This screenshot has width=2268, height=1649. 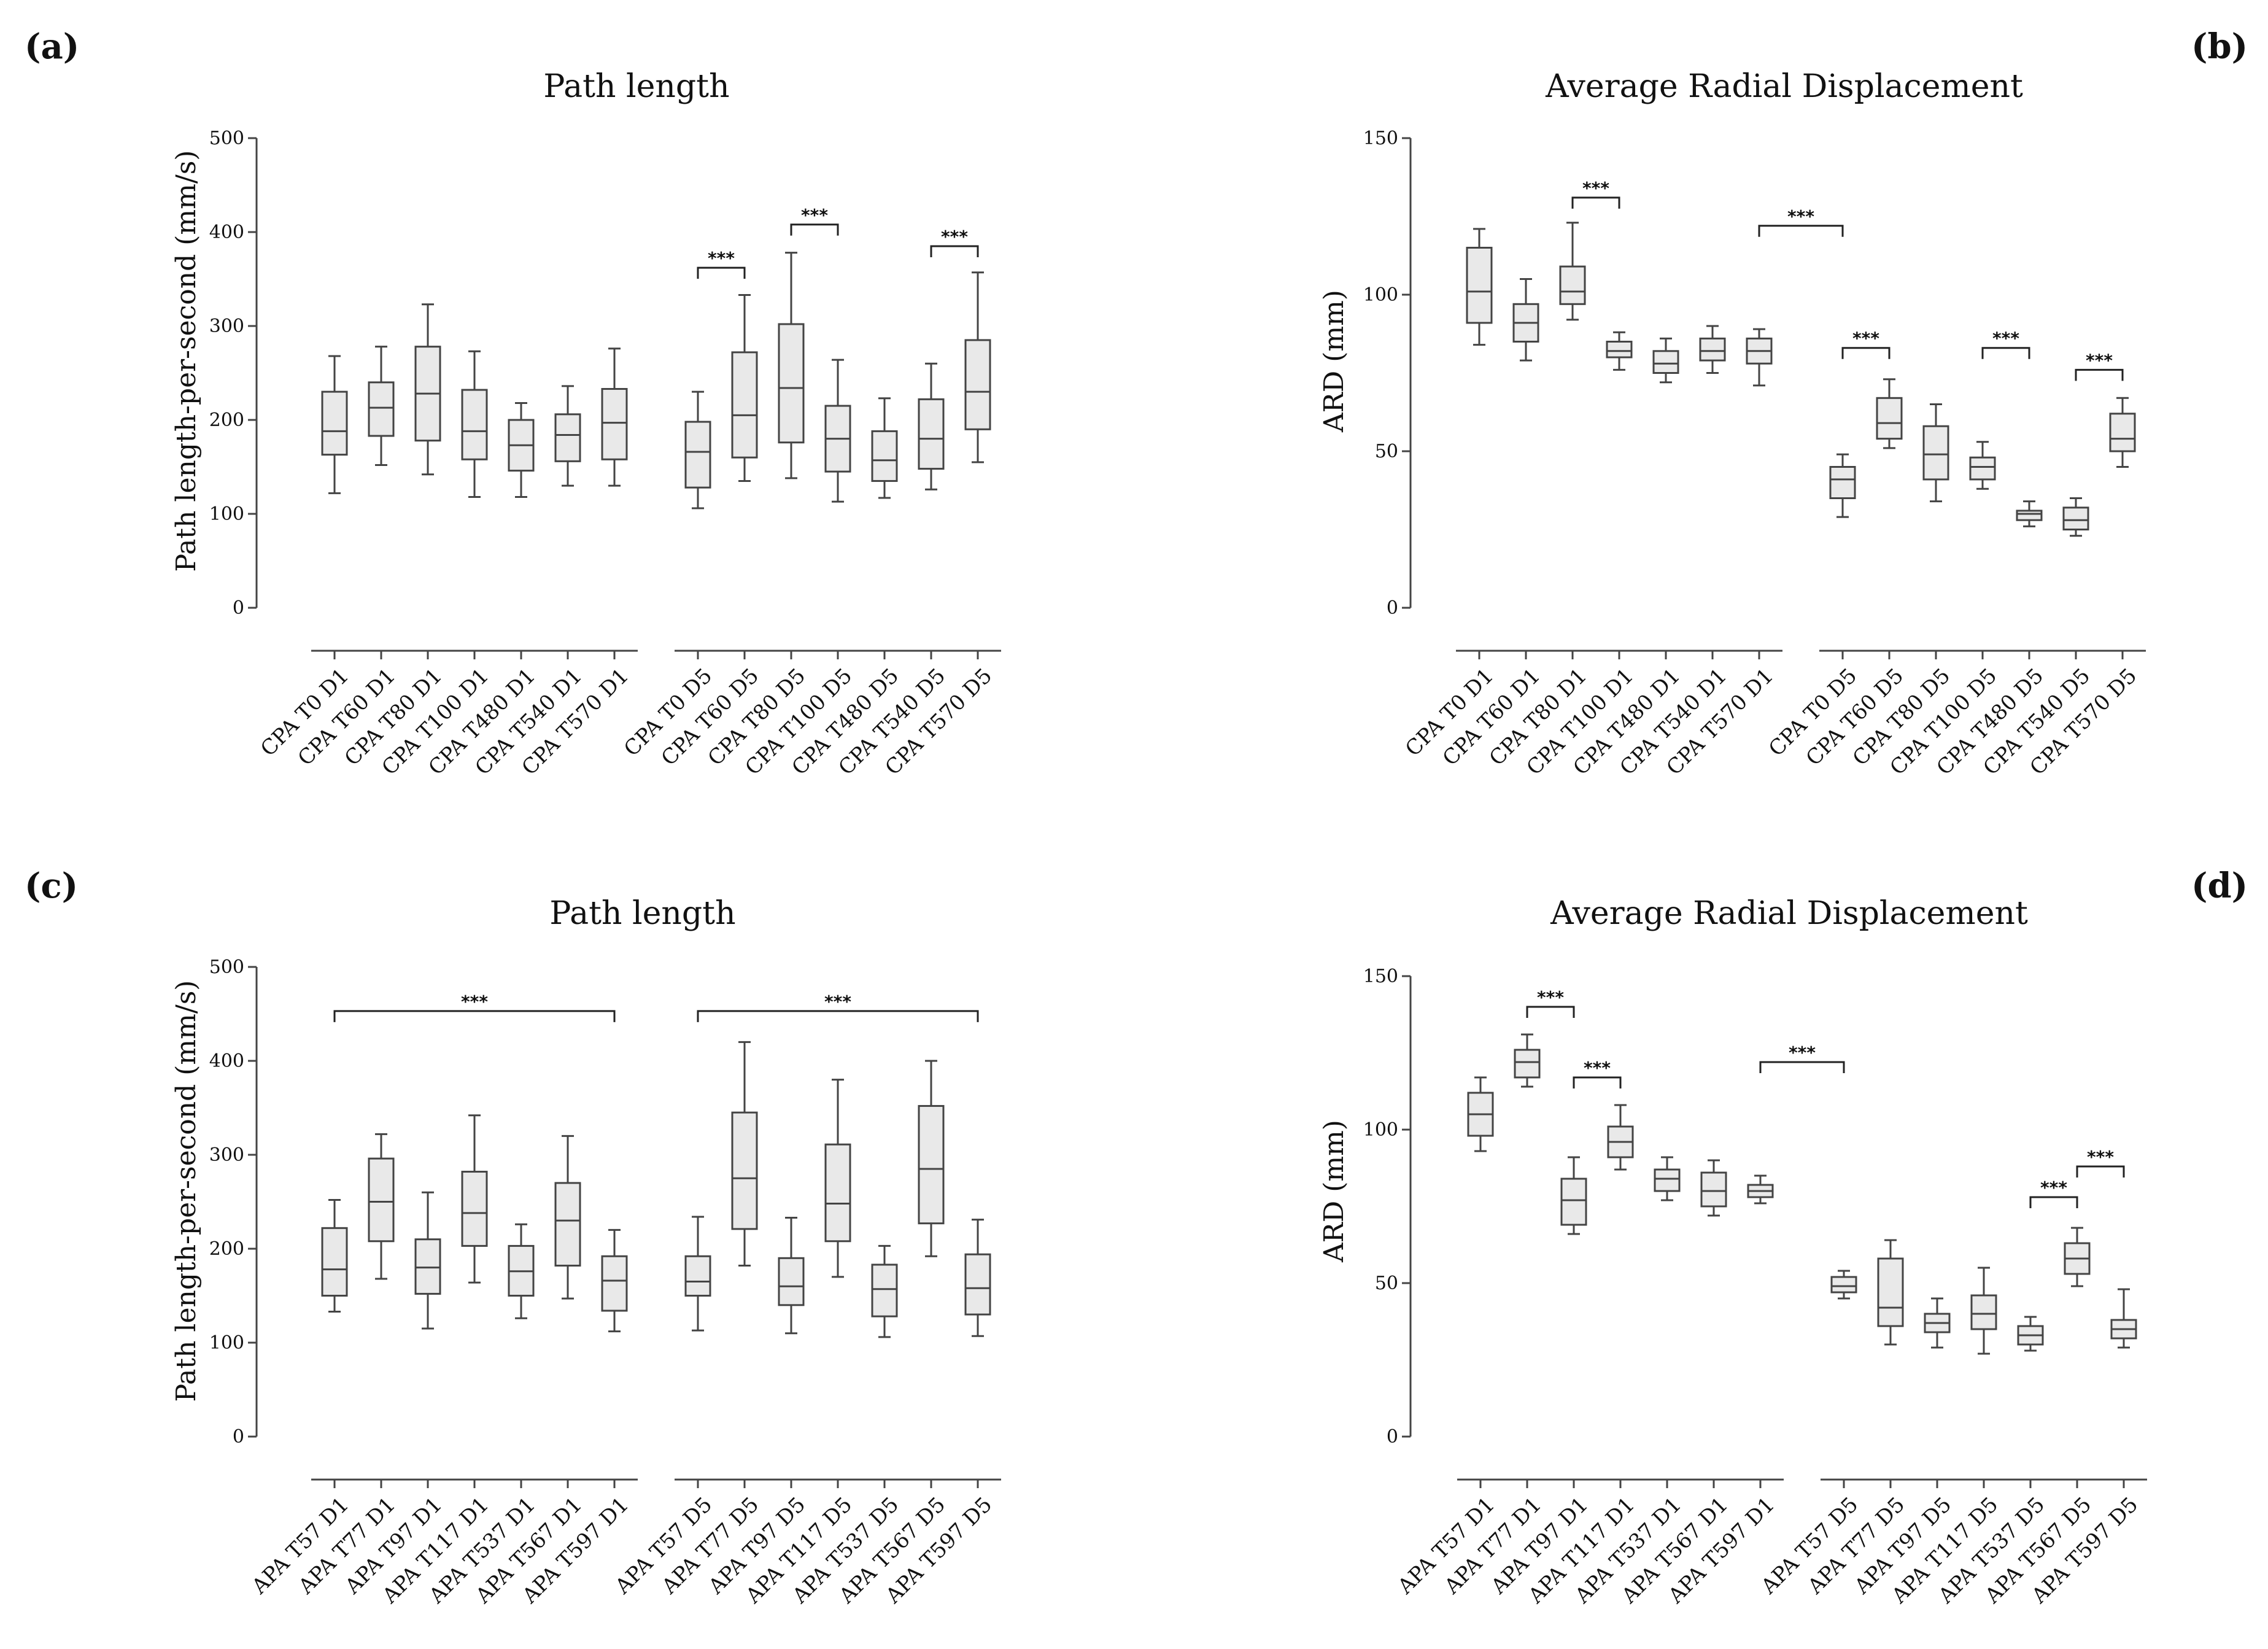 I want to click on y-tick-label: 50, so click(x=1386, y=1284).